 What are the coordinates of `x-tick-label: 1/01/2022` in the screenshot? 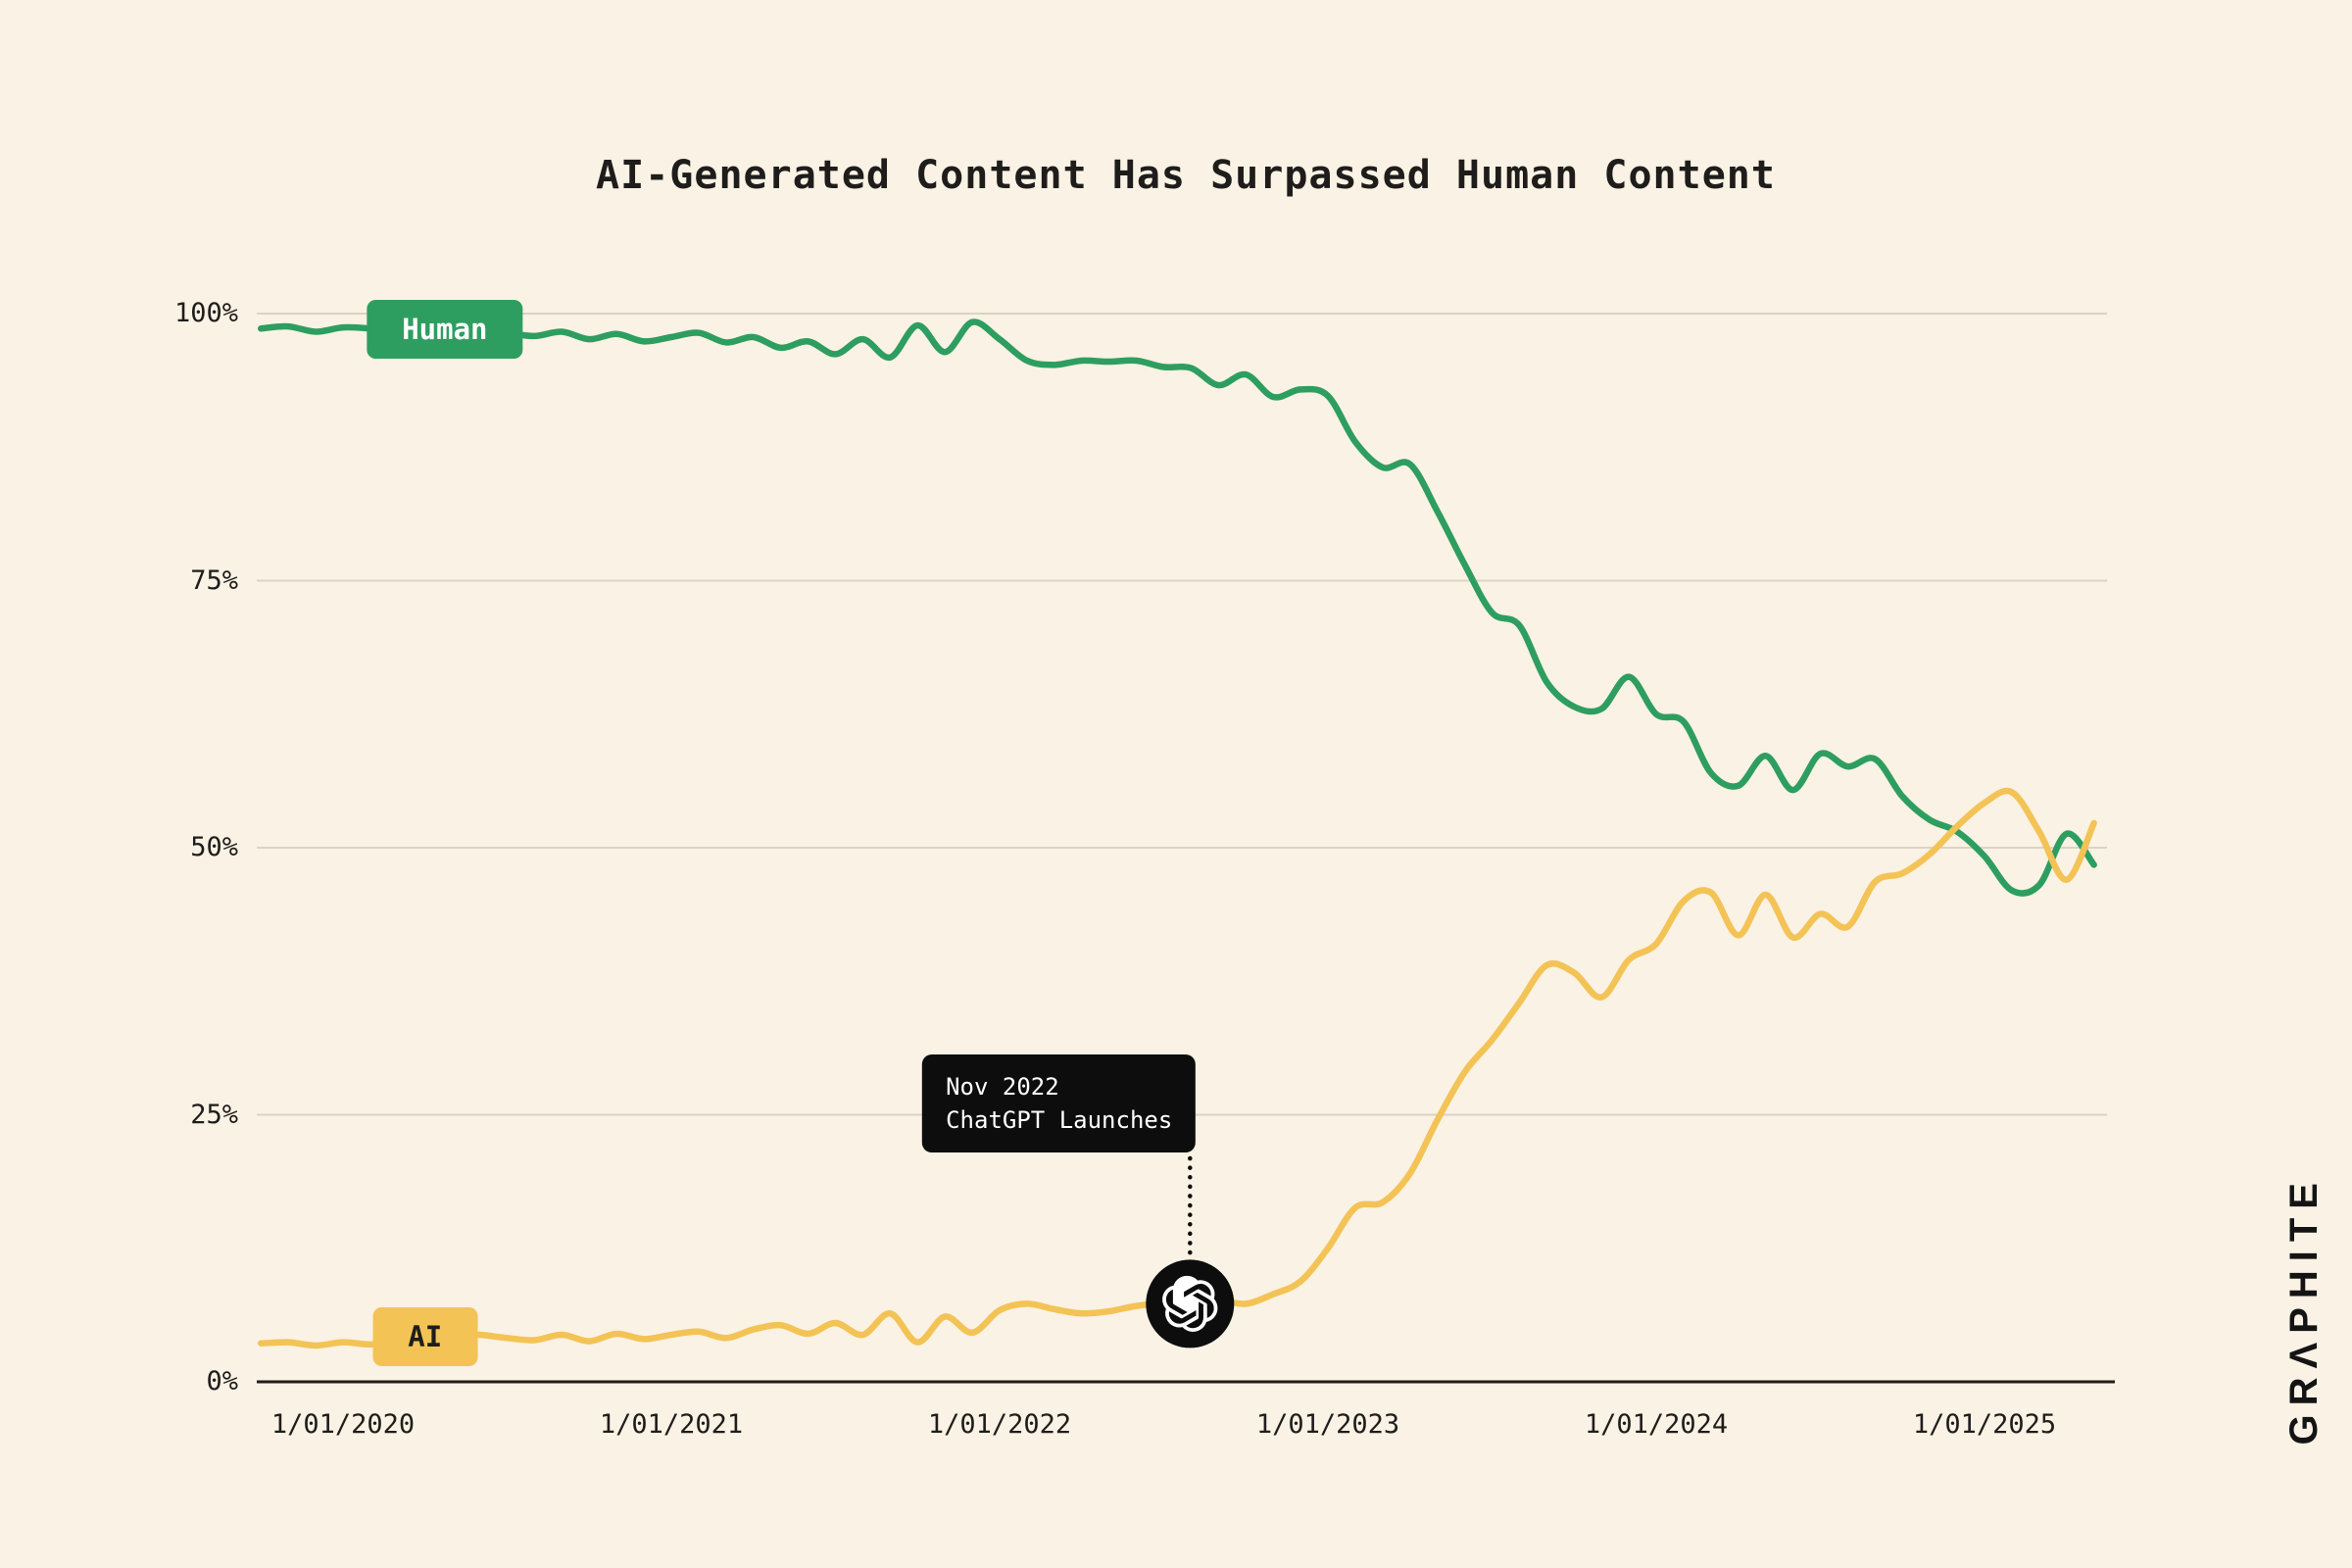 It's located at (999, 1424).